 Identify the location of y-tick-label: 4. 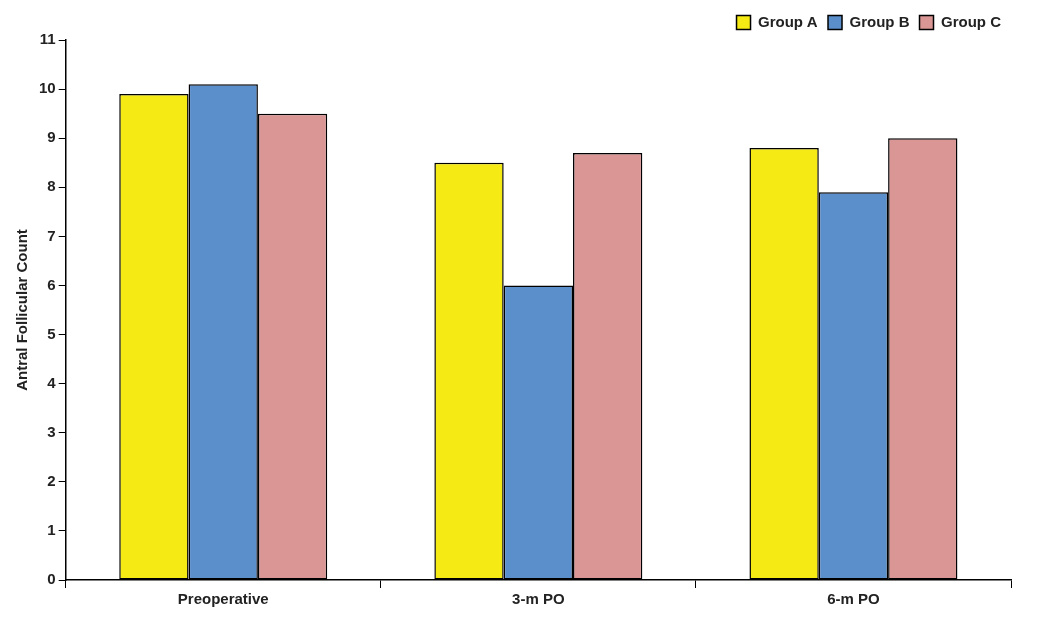
(52, 382).